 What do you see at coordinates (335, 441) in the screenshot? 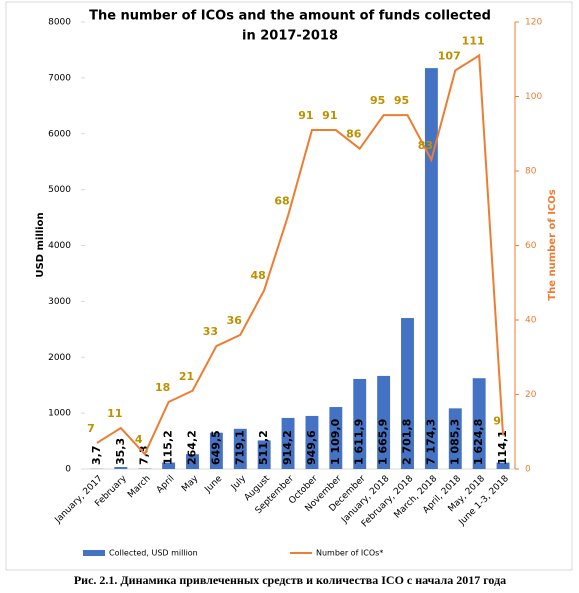
I see `bar-value-label: 1 109,0` at bounding box center [335, 441].